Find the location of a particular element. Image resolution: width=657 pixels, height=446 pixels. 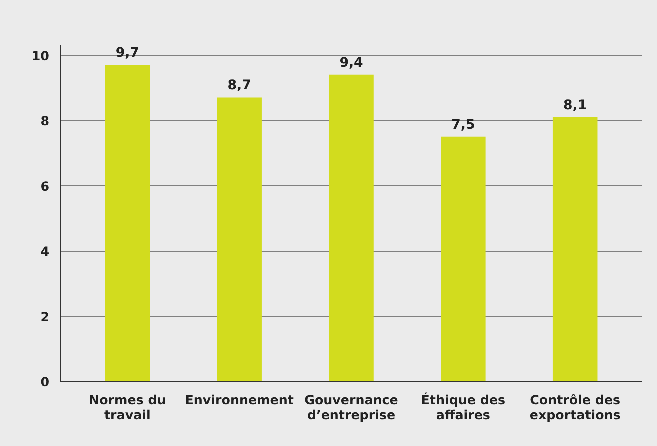

x-tick-label: Normes du travail is located at coordinates (127, 407).